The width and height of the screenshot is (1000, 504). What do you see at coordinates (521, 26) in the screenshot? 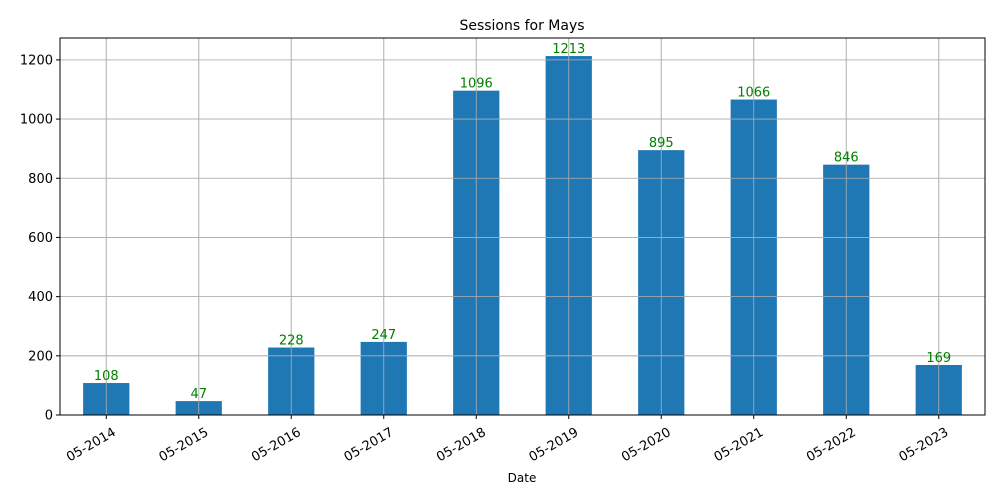
I see `chart-title: Sessions for Mays` at bounding box center [521, 26].